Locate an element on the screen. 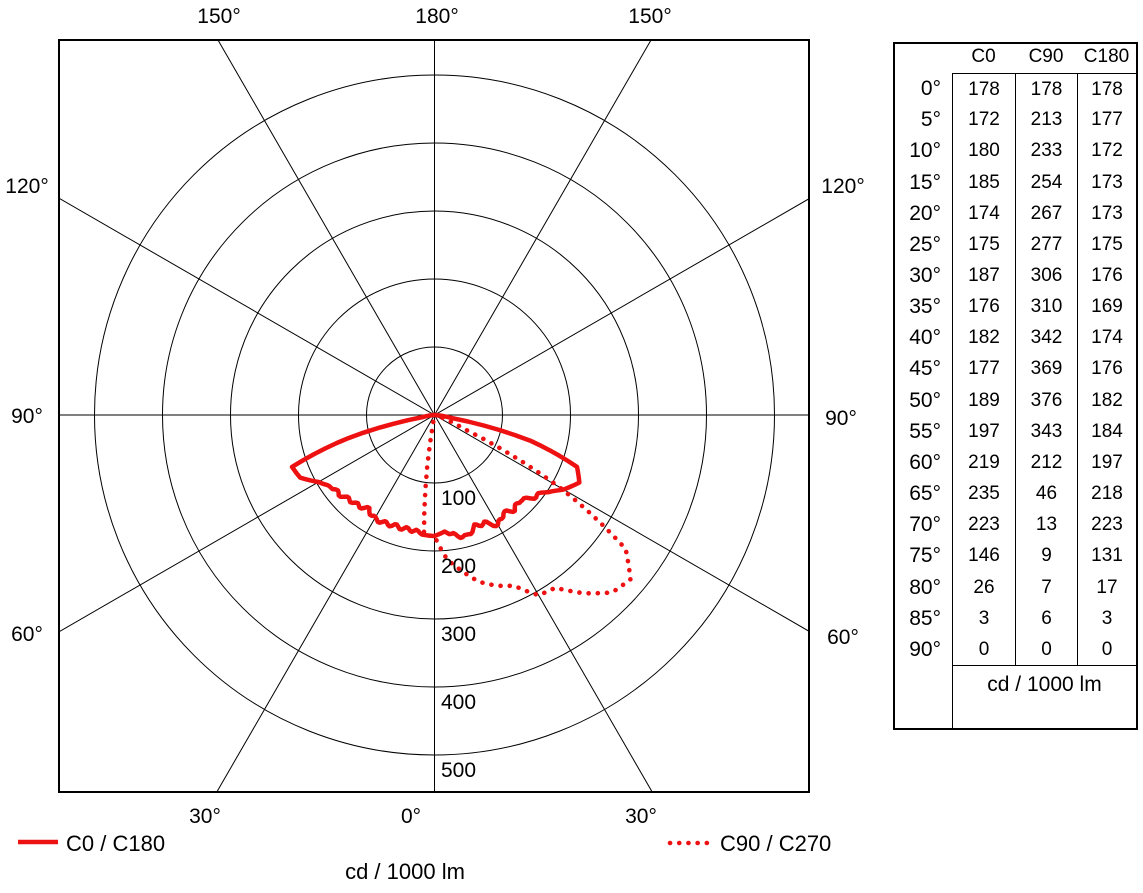  ring-labels: 100 200 300 400 500 is located at coordinates (458, 634).